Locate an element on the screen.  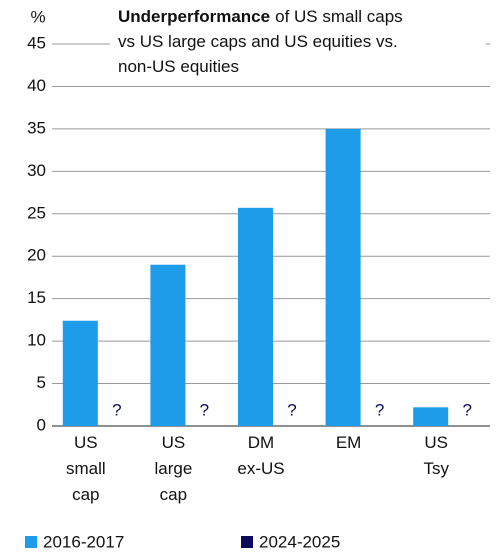
y-tick-label: 0 is located at coordinates (41, 424).